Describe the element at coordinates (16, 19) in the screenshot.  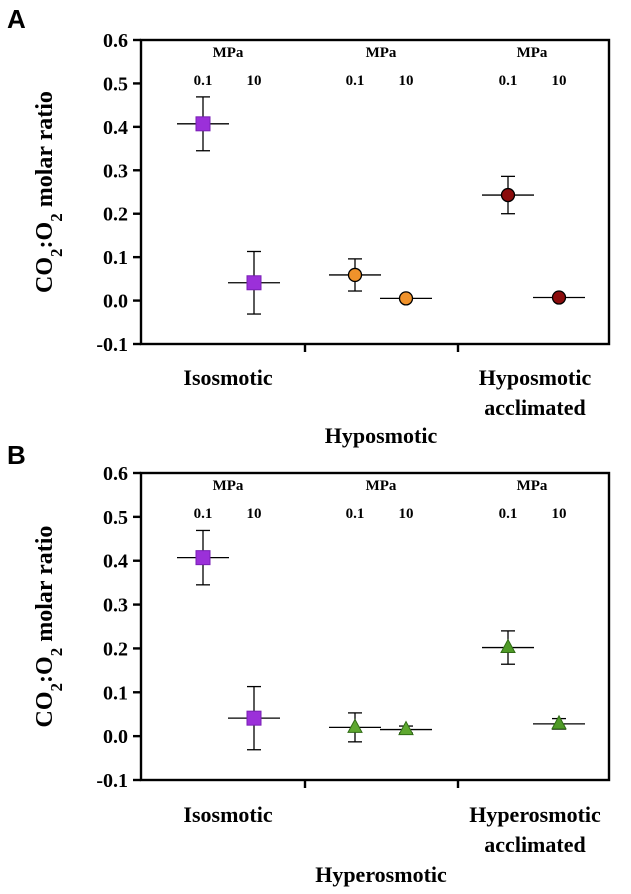
I see `panel-letter: A` at that location.